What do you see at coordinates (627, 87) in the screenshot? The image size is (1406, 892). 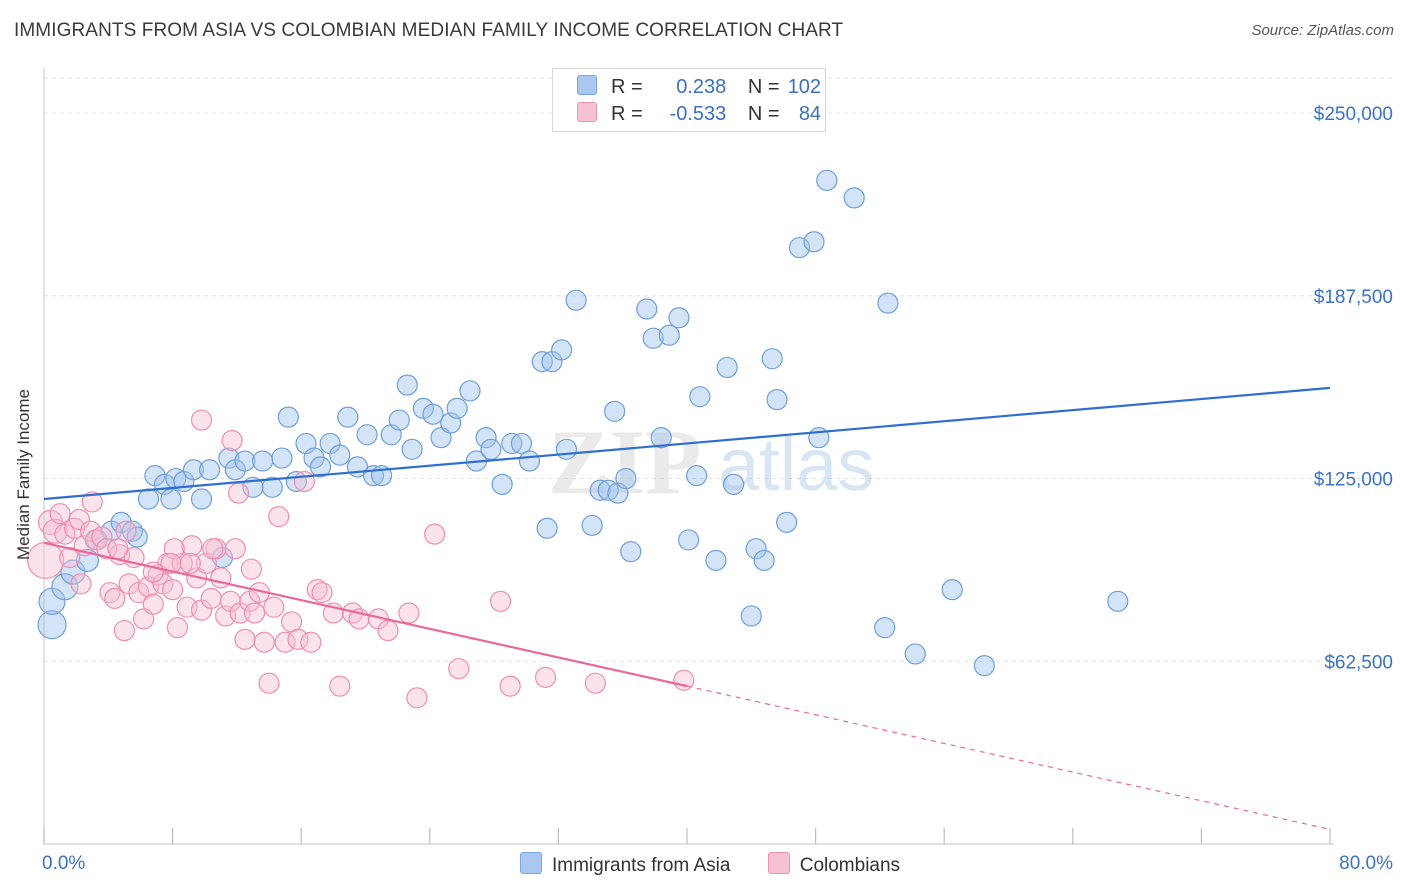 I see `legend-r-label: R =` at bounding box center [627, 87].